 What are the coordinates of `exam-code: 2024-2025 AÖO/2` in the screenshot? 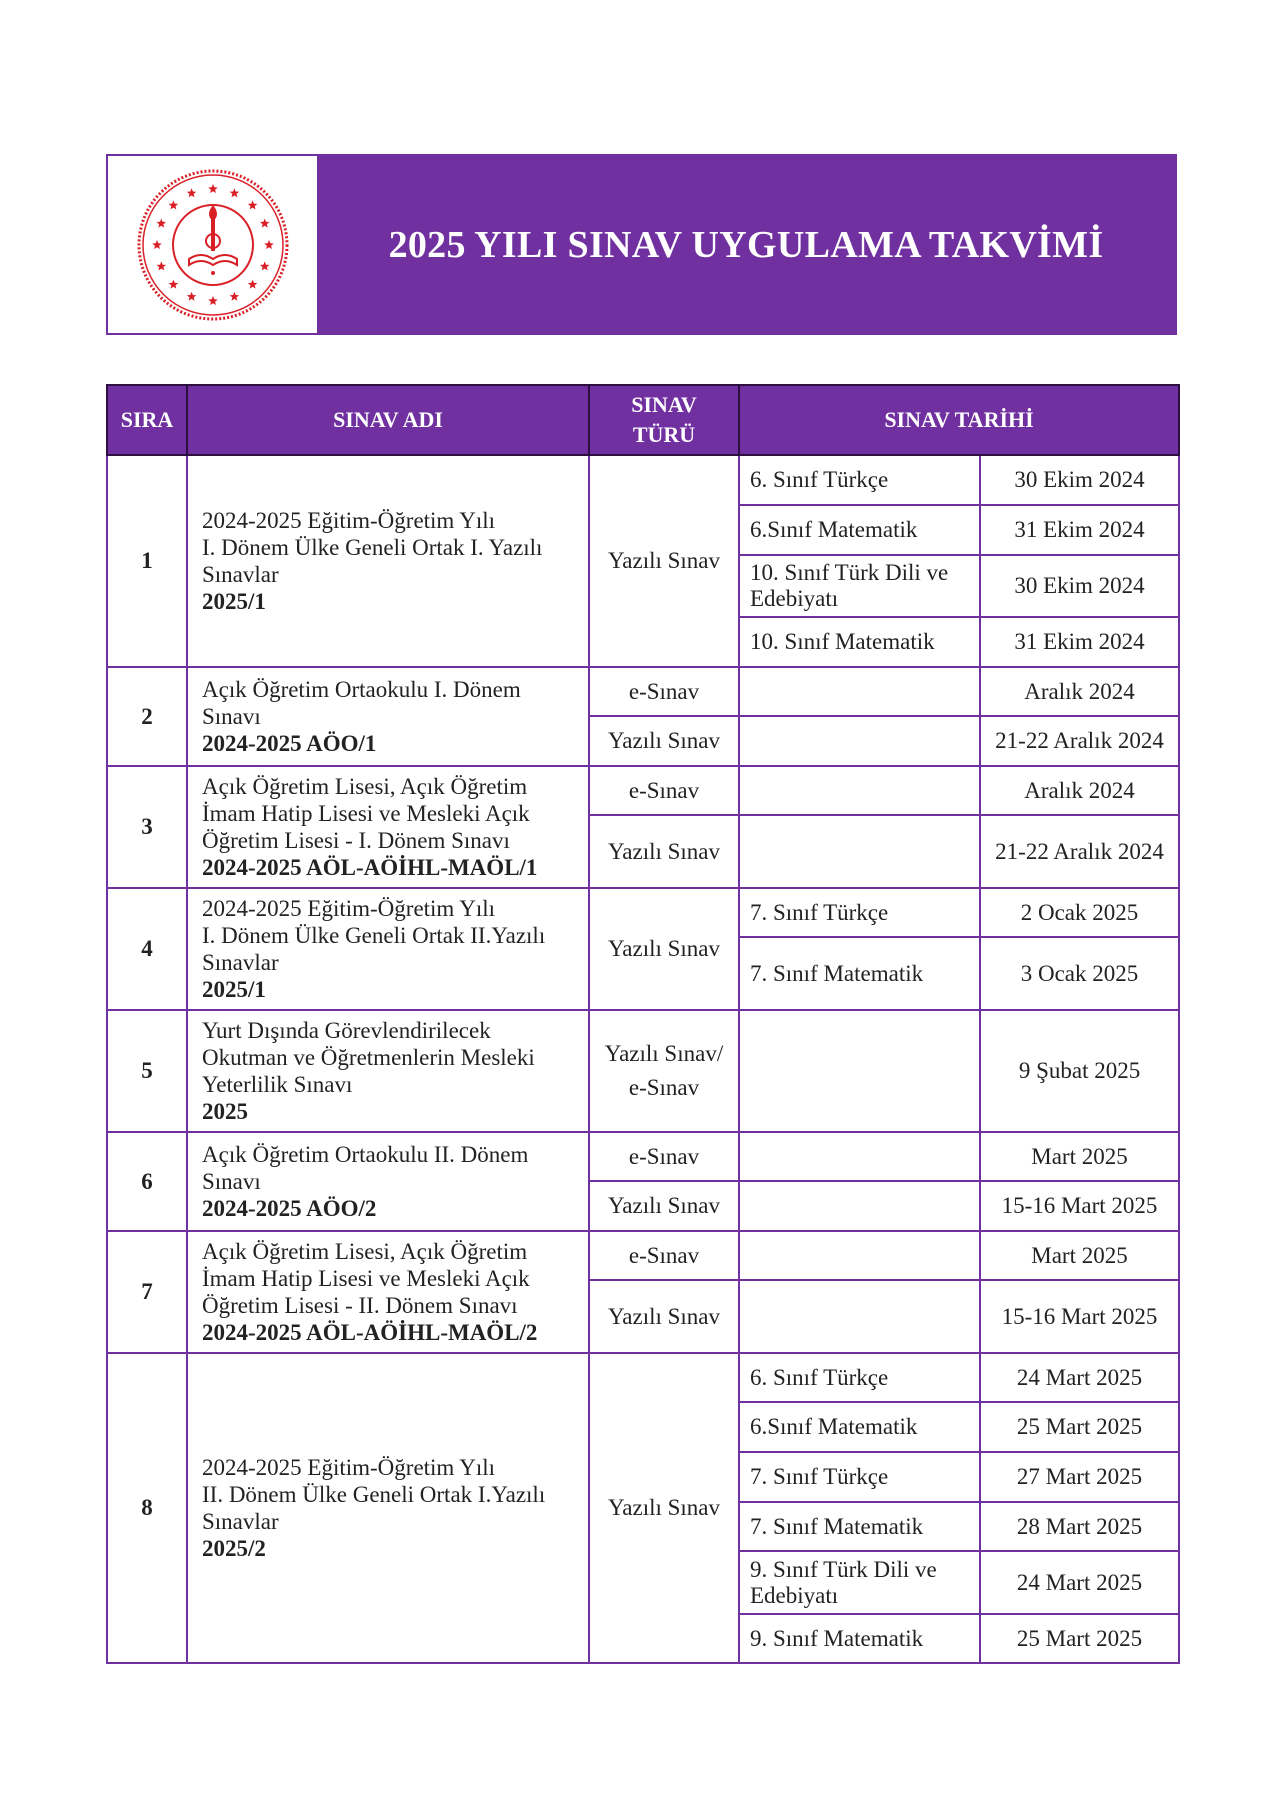 It's located at (289, 1208).